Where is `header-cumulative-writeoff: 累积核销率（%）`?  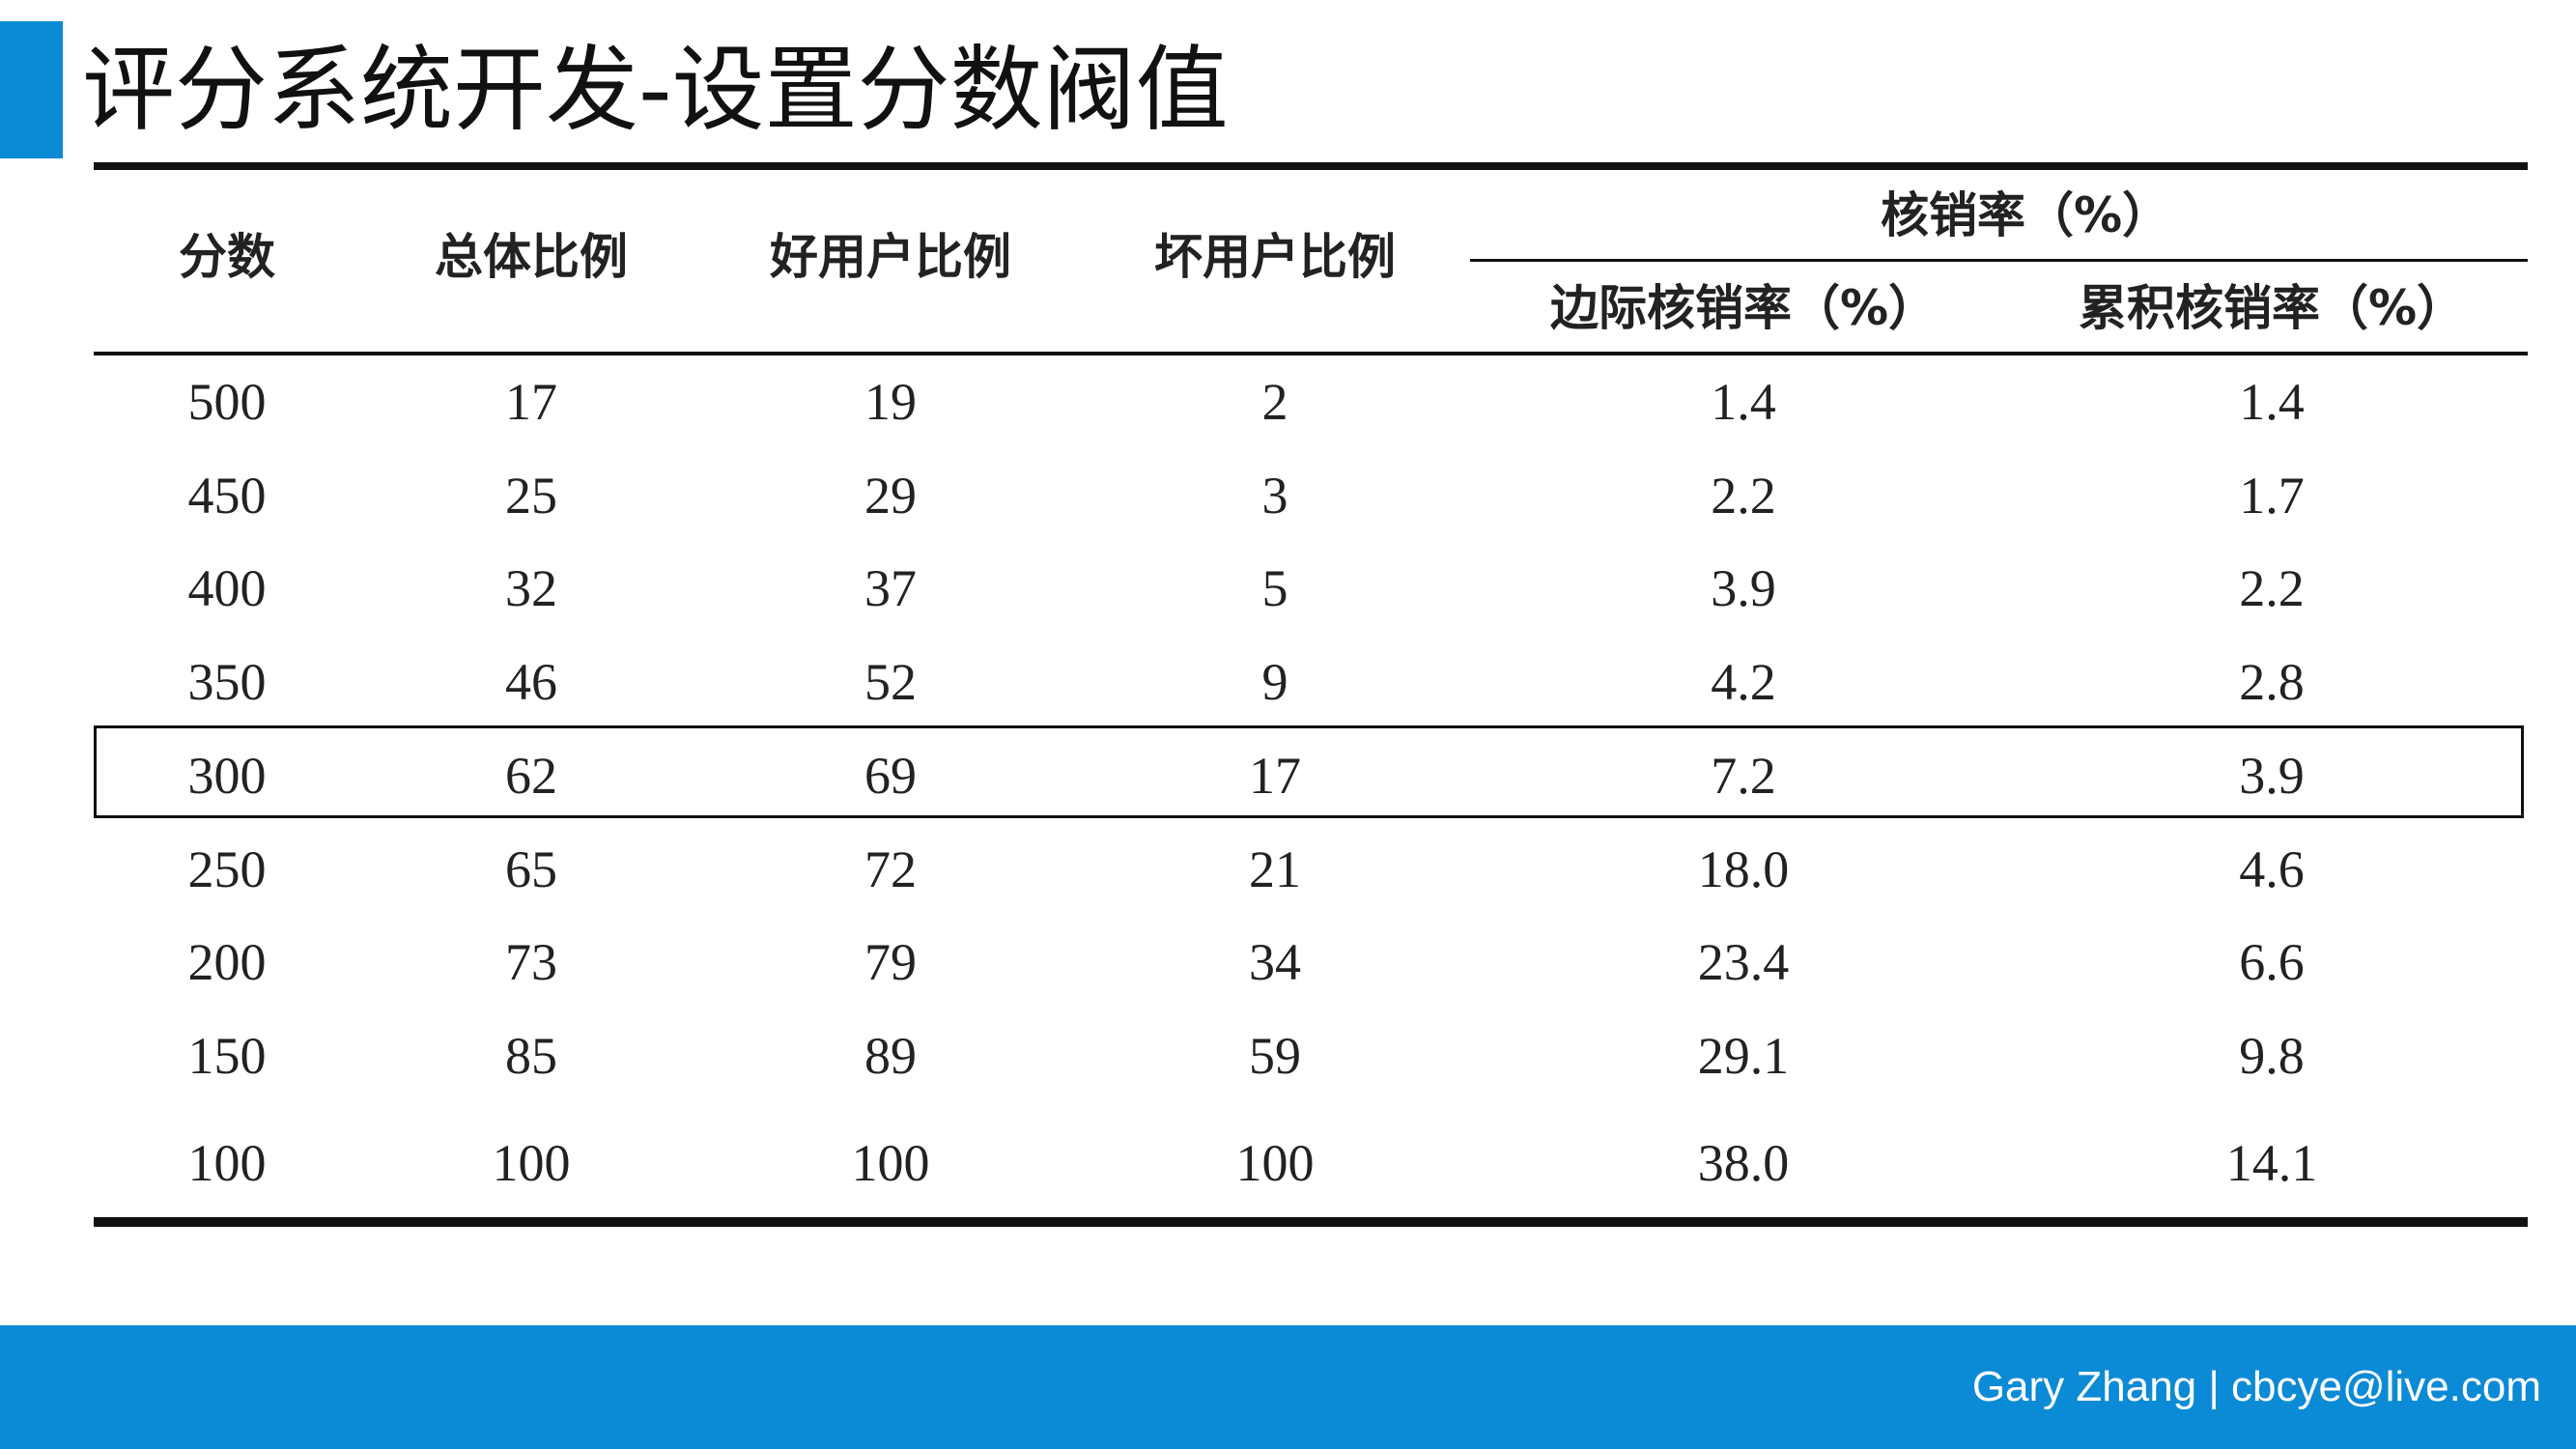 header-cumulative-writeoff: 累积核销率（%） is located at coordinates (2272, 308).